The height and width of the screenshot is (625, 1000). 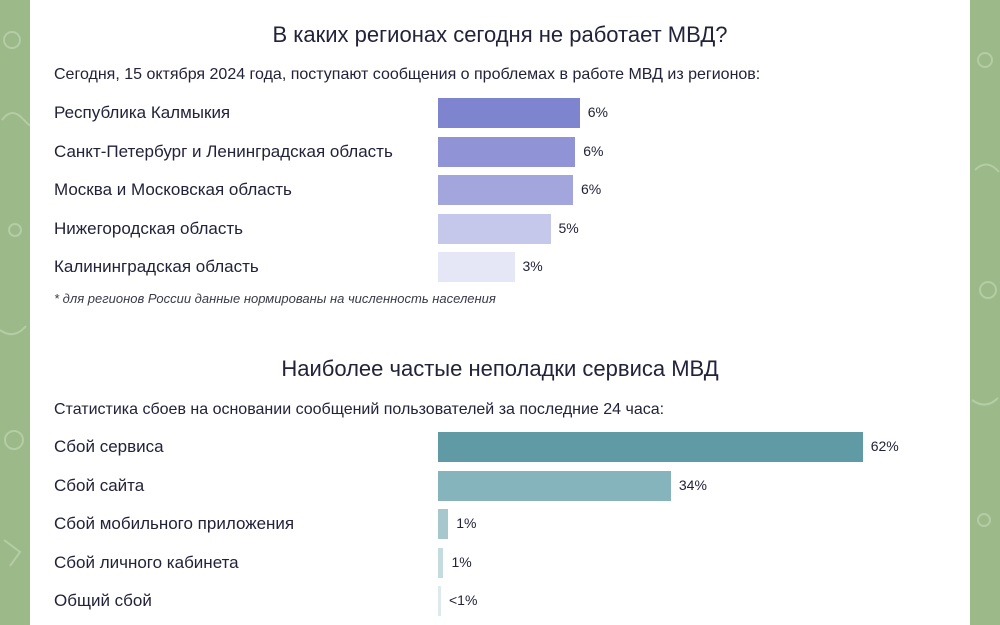 What do you see at coordinates (500, 524) in the screenshot?
I see `issue-row: Сбой мобильного приложения 1%` at bounding box center [500, 524].